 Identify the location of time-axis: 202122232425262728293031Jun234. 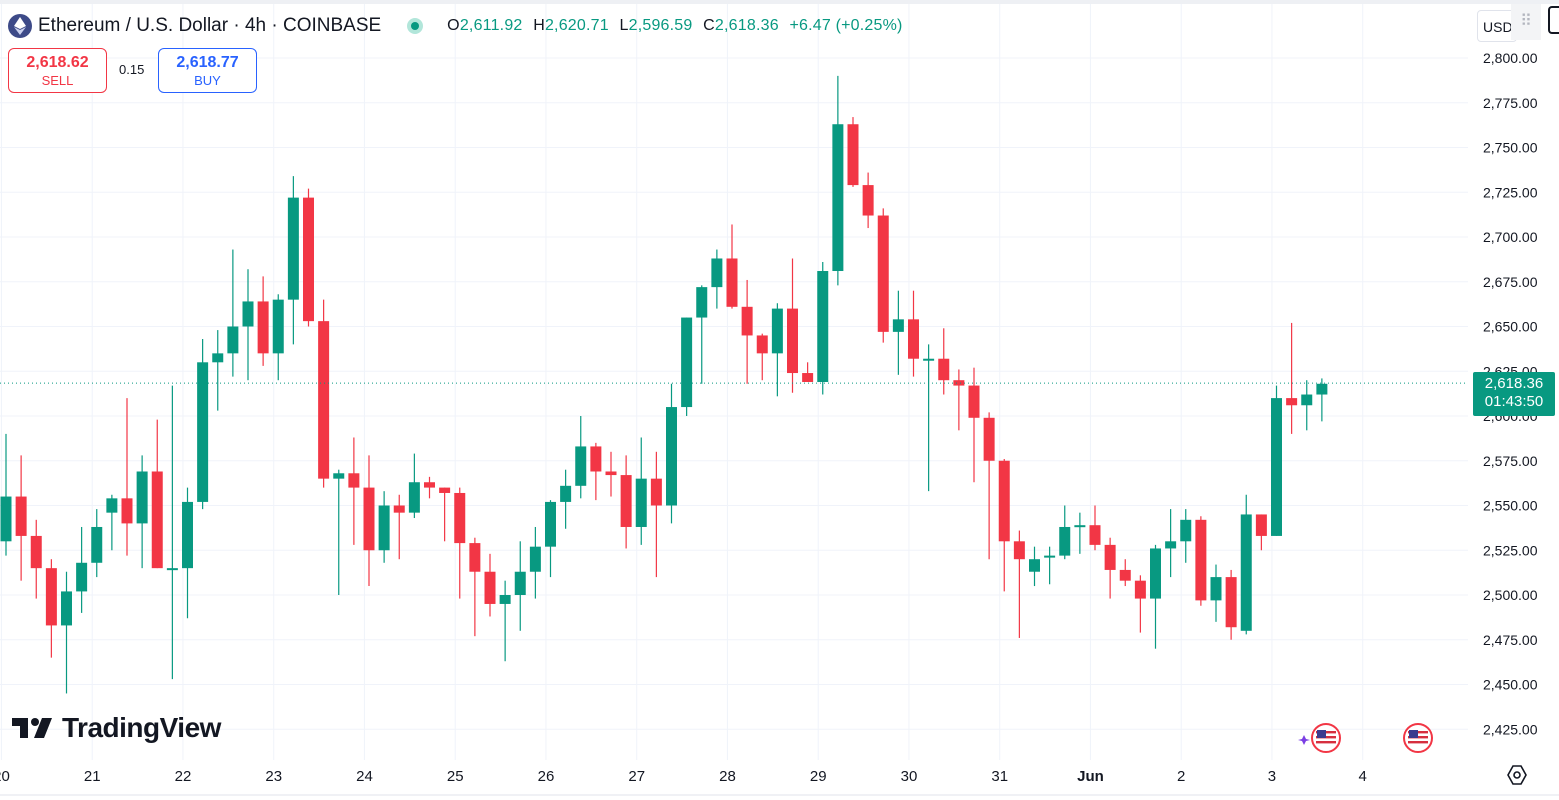
(683, 776).